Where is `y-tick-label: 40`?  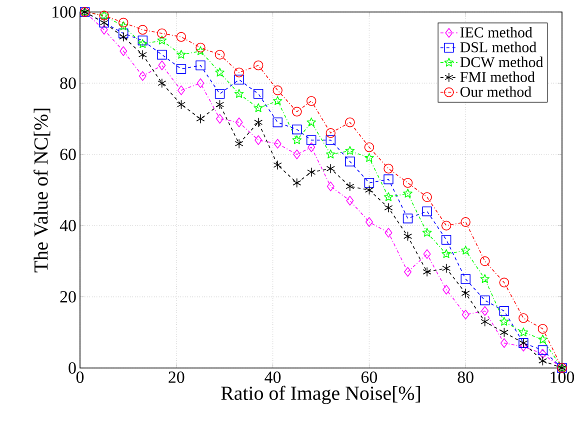 y-tick-label: 40 is located at coordinates (68, 226).